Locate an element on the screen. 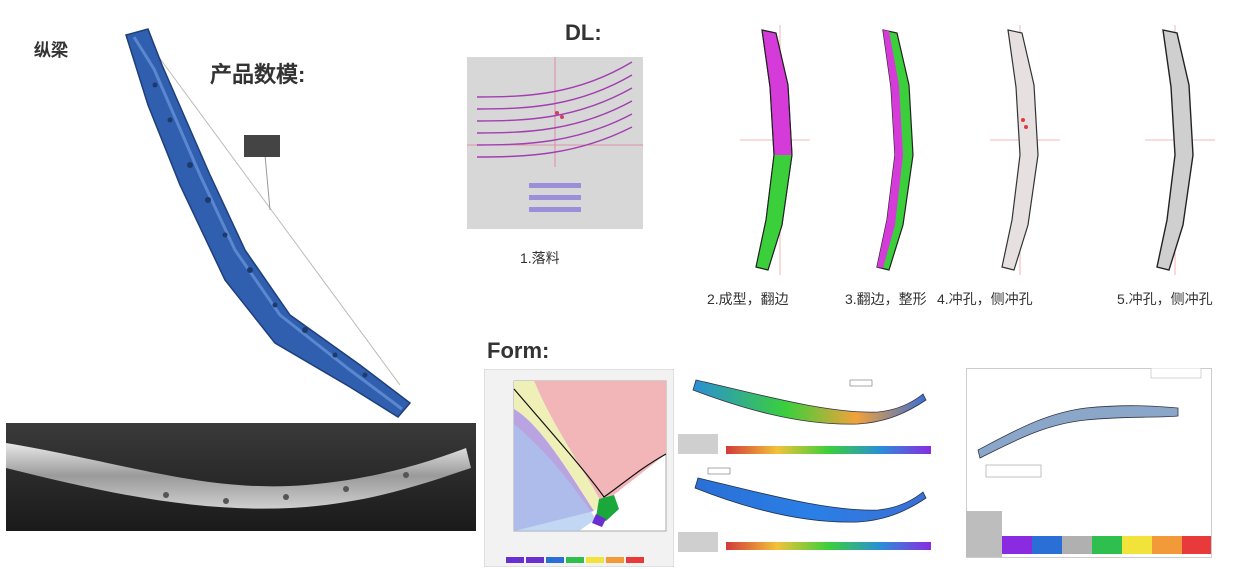 The height and width of the screenshot is (569, 1238). thickness-contour-bottom is located at coordinates (804, 509).